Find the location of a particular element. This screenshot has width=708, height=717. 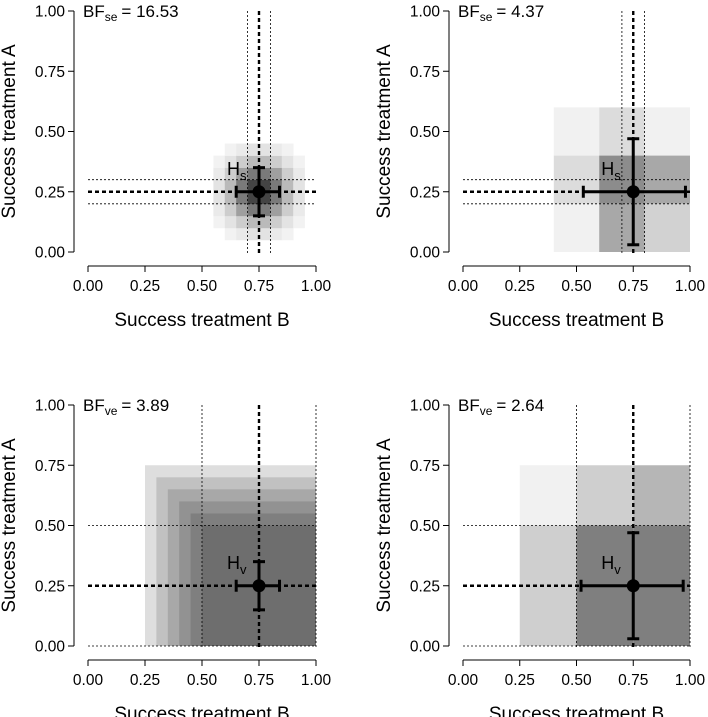

bayes-factor-label: BFse = 16.53 is located at coordinates (131, 13).